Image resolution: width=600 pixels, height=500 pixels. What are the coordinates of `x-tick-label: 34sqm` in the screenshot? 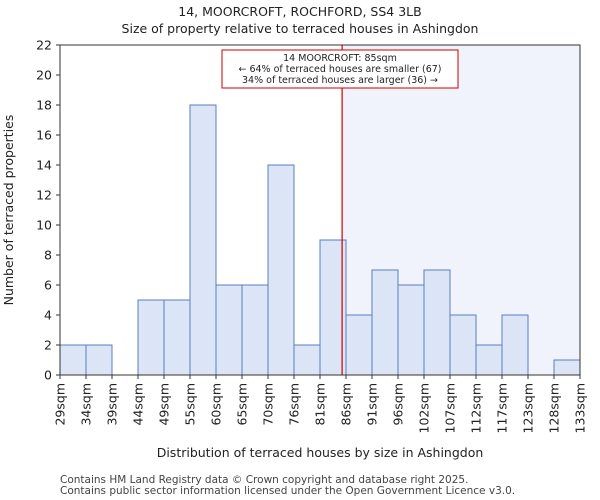 It's located at (86, 404).